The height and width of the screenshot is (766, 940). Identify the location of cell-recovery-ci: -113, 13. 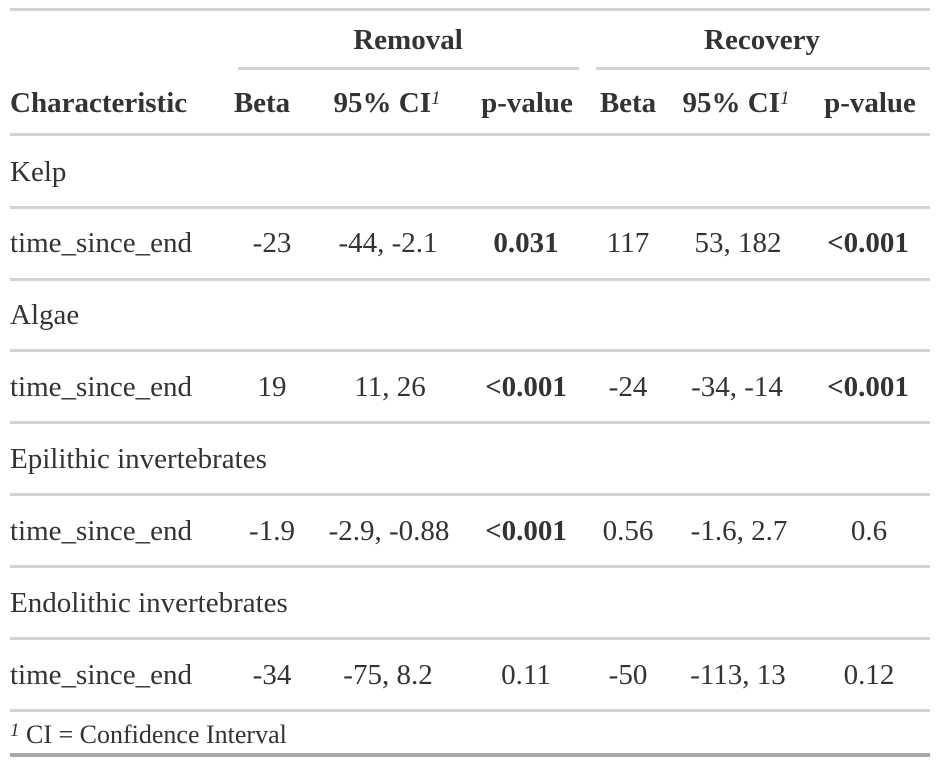
(738, 675).